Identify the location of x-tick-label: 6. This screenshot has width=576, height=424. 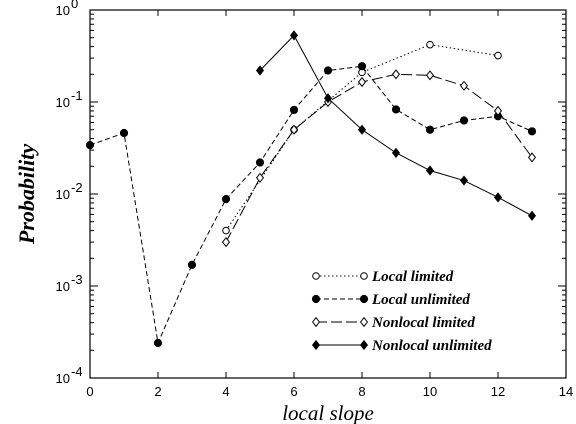
(293, 391).